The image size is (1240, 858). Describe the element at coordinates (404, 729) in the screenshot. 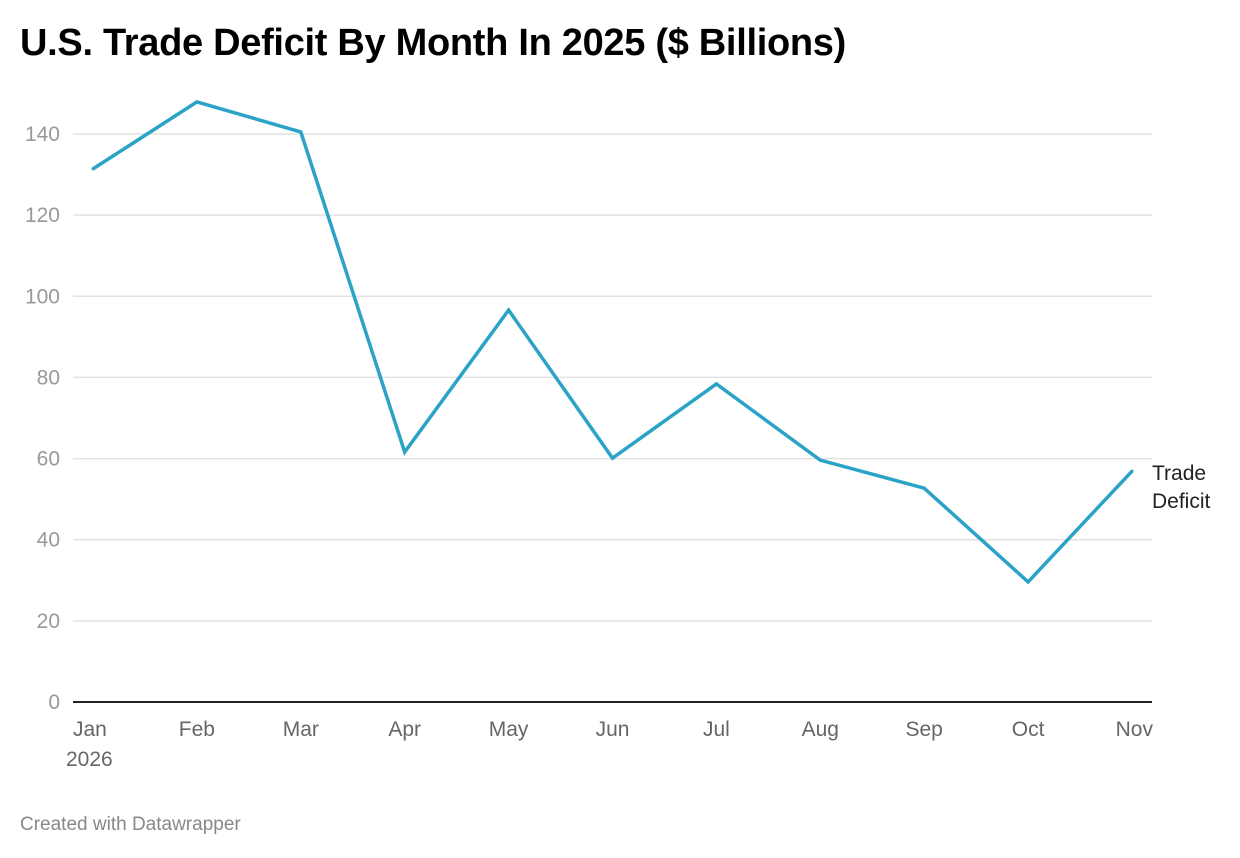

I see `x-tick-label: Apr` at that location.